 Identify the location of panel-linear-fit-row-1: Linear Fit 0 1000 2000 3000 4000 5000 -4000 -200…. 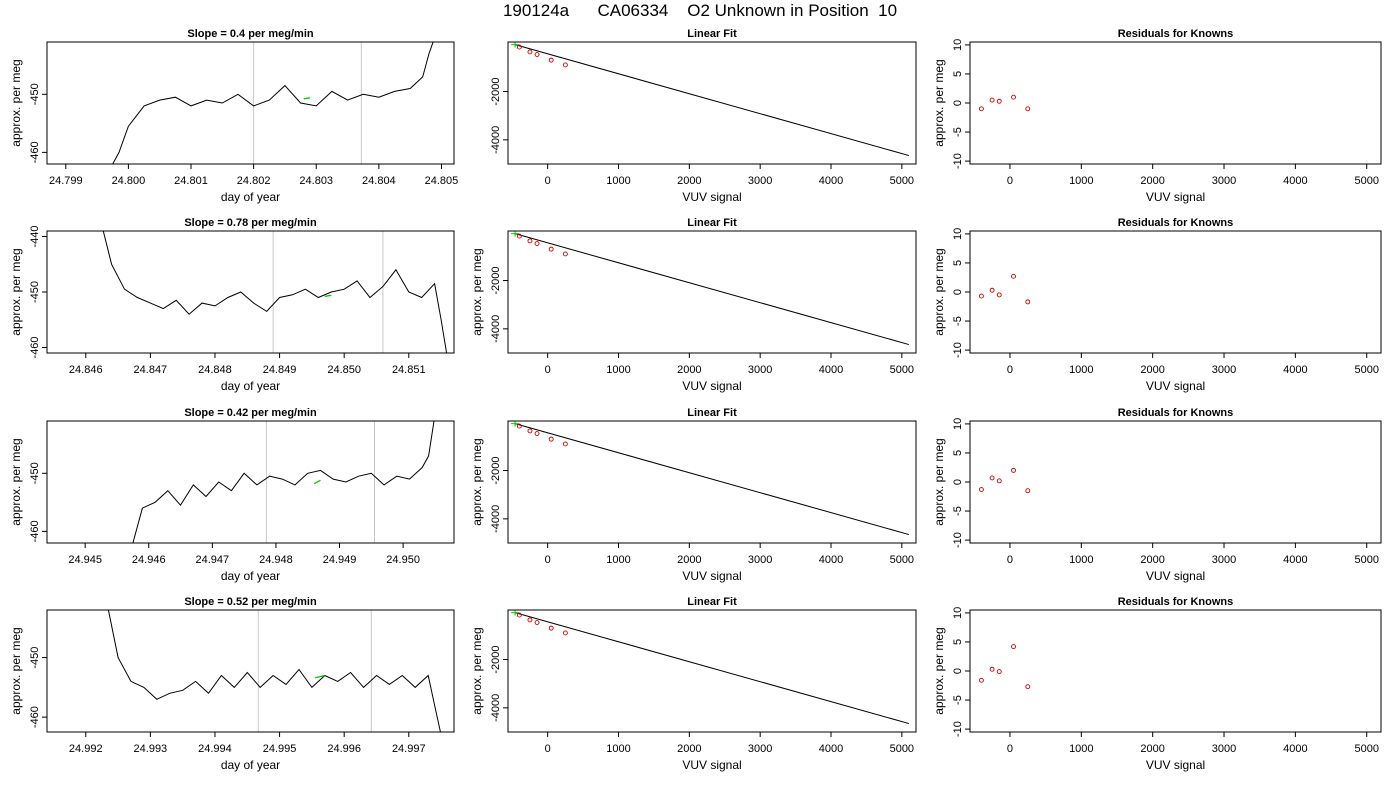
(703, 116).